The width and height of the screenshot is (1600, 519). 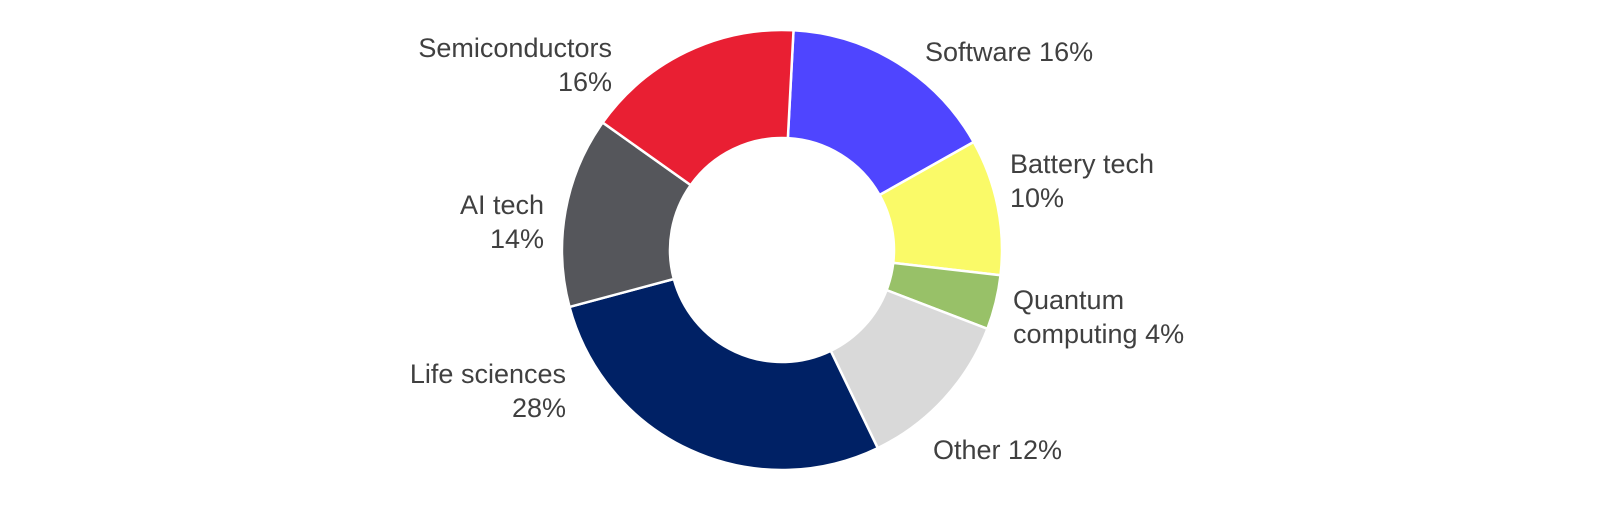 I want to click on slice-label-other: Other 12%, so click(x=997, y=450).